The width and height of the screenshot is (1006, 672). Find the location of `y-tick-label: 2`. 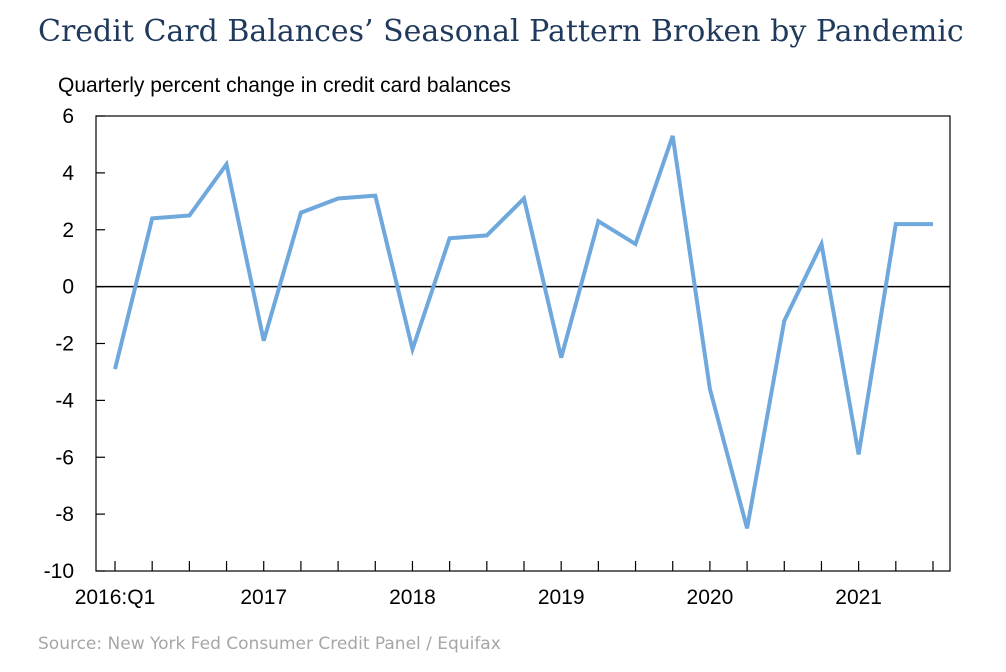

y-tick-label: 2 is located at coordinates (68, 230).